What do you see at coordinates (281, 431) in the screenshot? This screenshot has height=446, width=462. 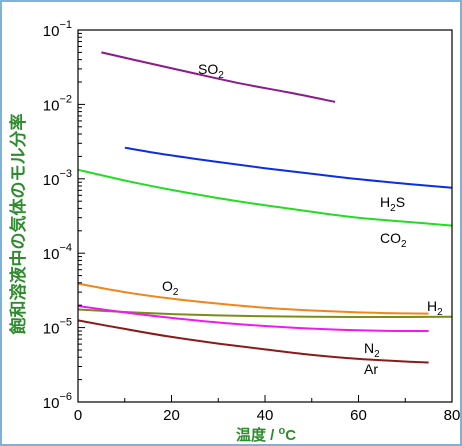 I see `x-axis-title-degree: o` at bounding box center [281, 431].